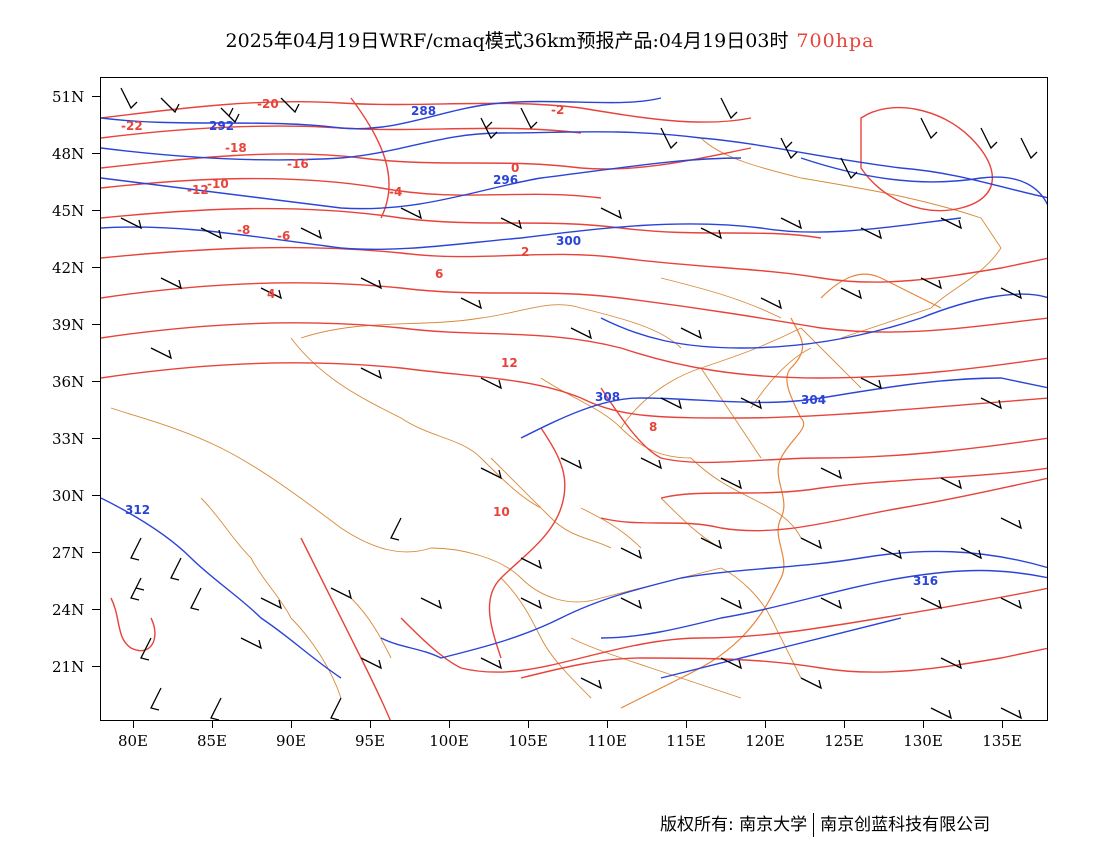 Image resolution: width=1100 pixels, height=850 pixels. Describe the element at coordinates (236, 148) in the screenshot. I see `tlabel-n18: -18` at that location.